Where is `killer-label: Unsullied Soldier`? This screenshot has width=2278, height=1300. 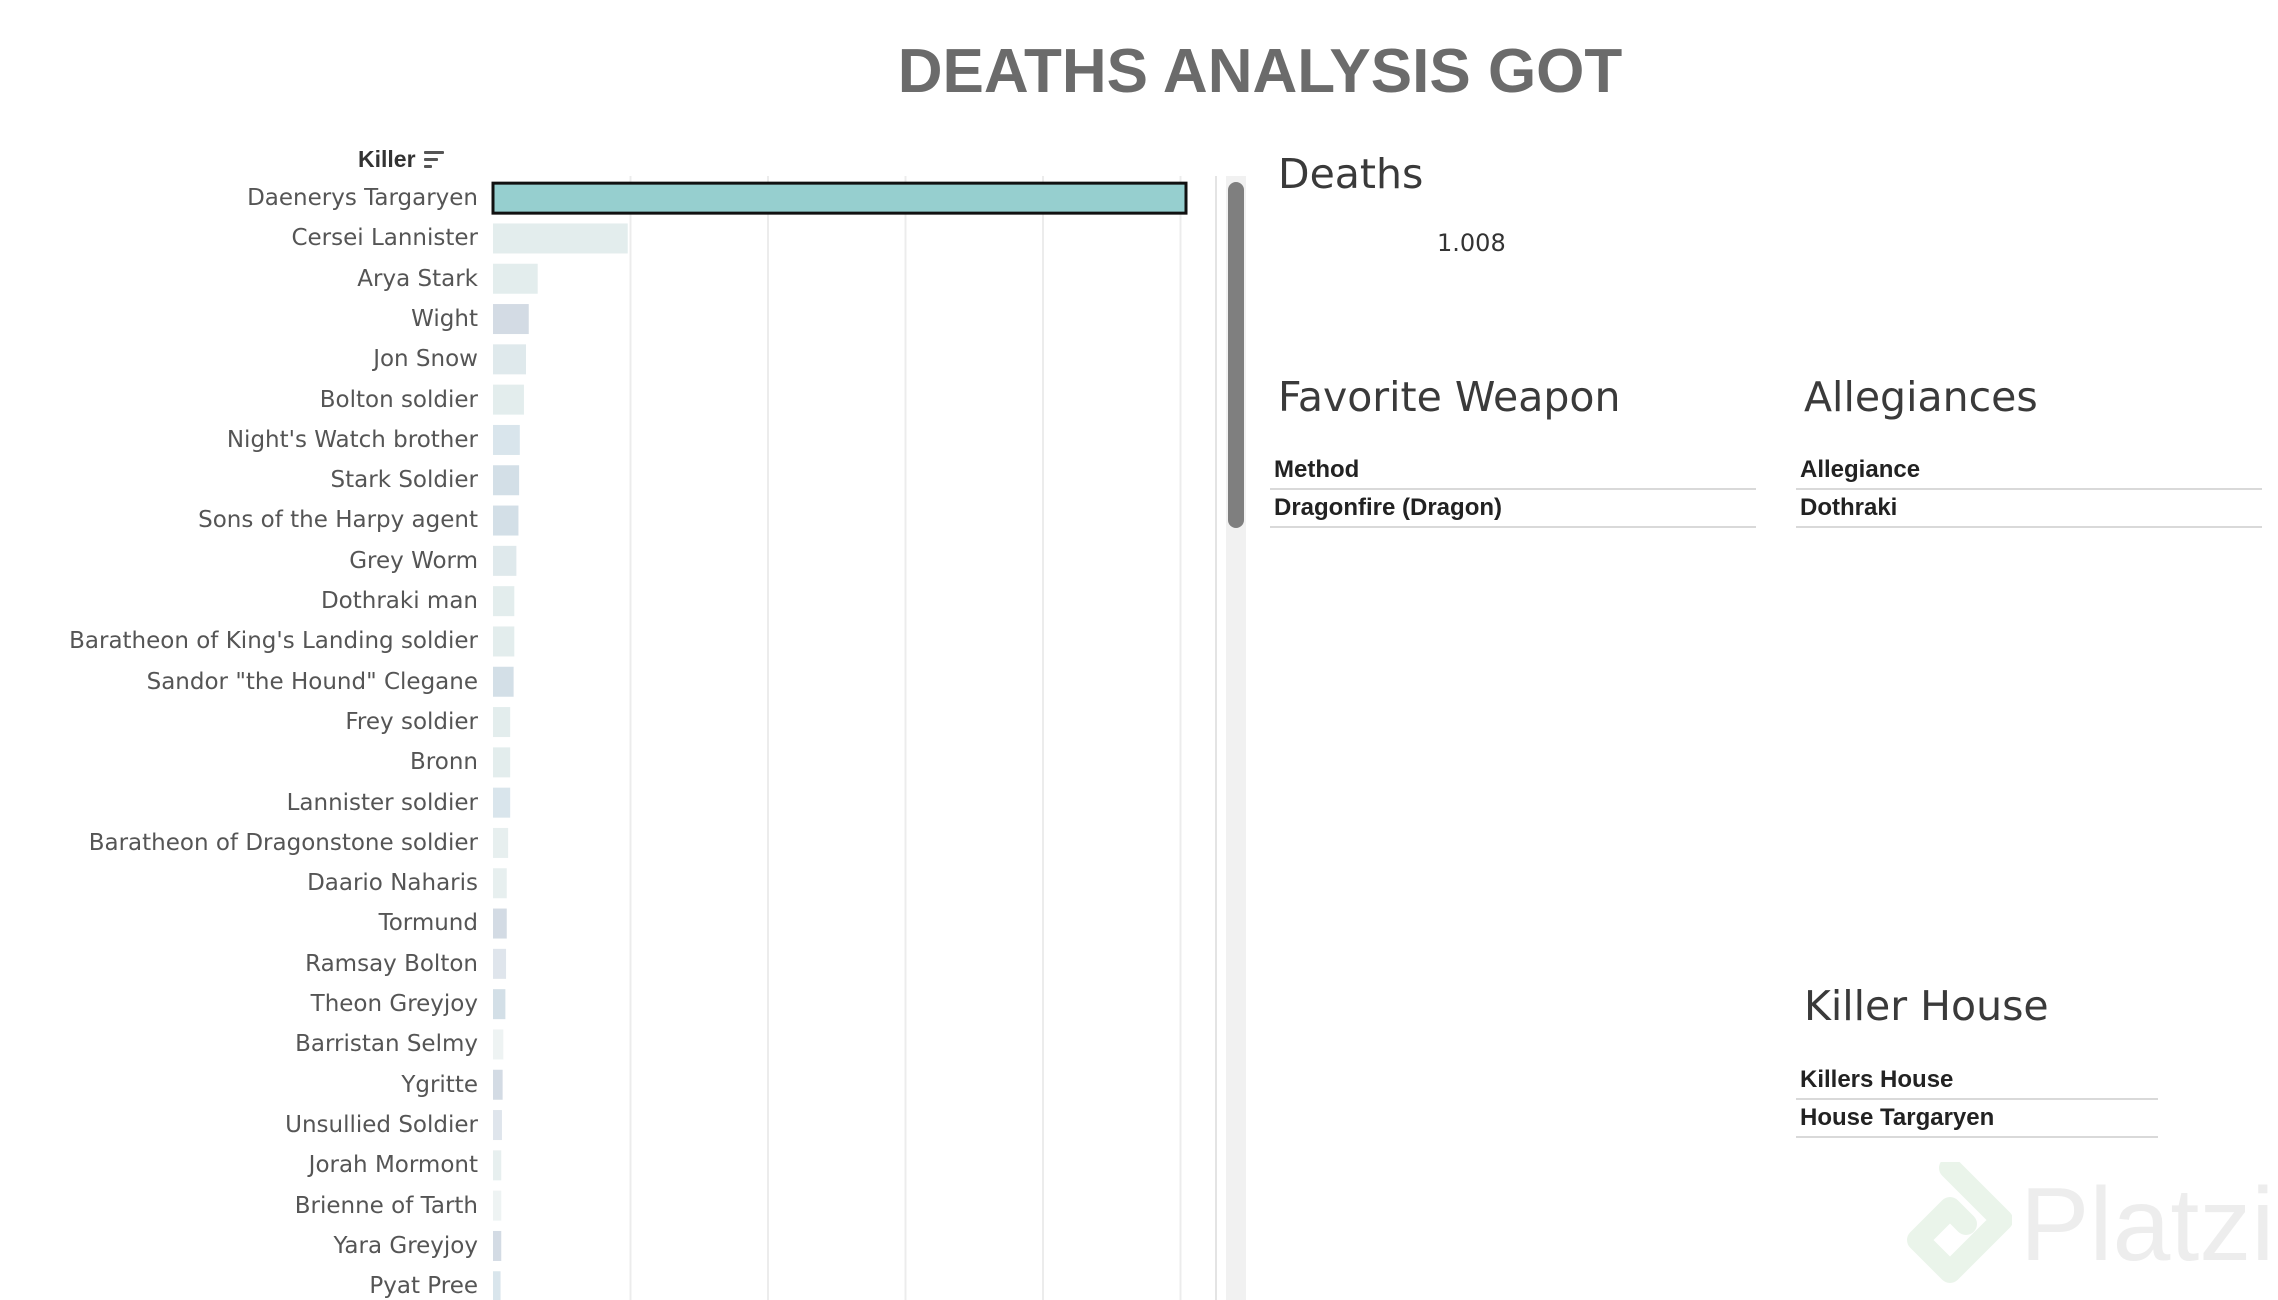
killer-label: Unsullied Soldier is located at coordinates (381, 1124).